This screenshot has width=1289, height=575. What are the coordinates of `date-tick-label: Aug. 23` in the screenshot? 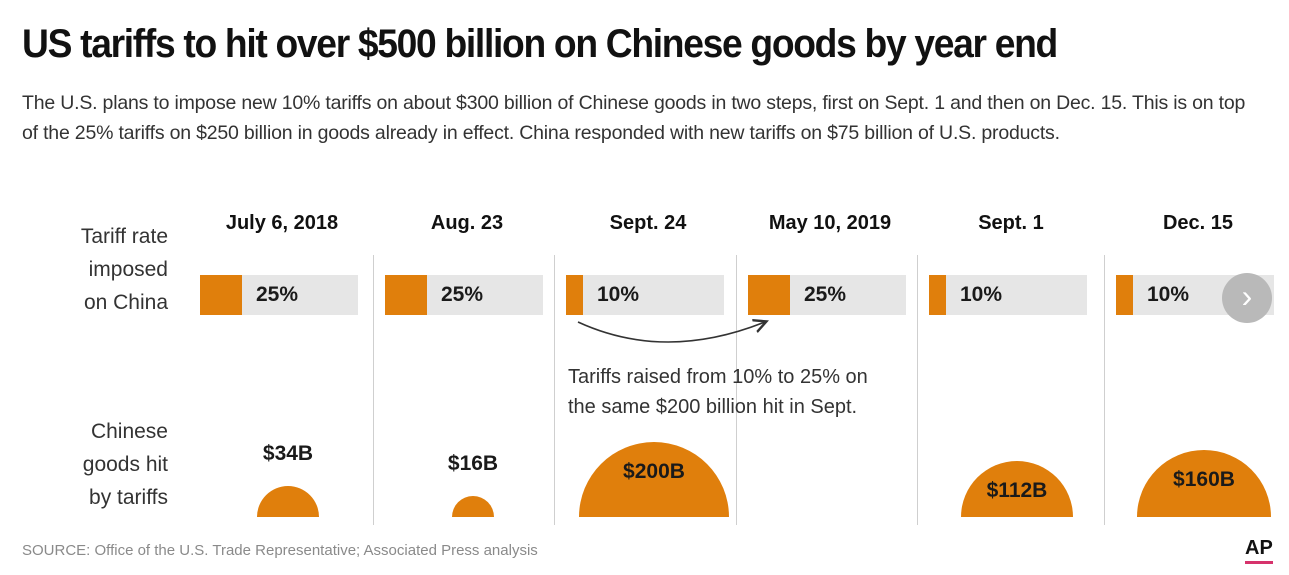 It's located at (467, 223).